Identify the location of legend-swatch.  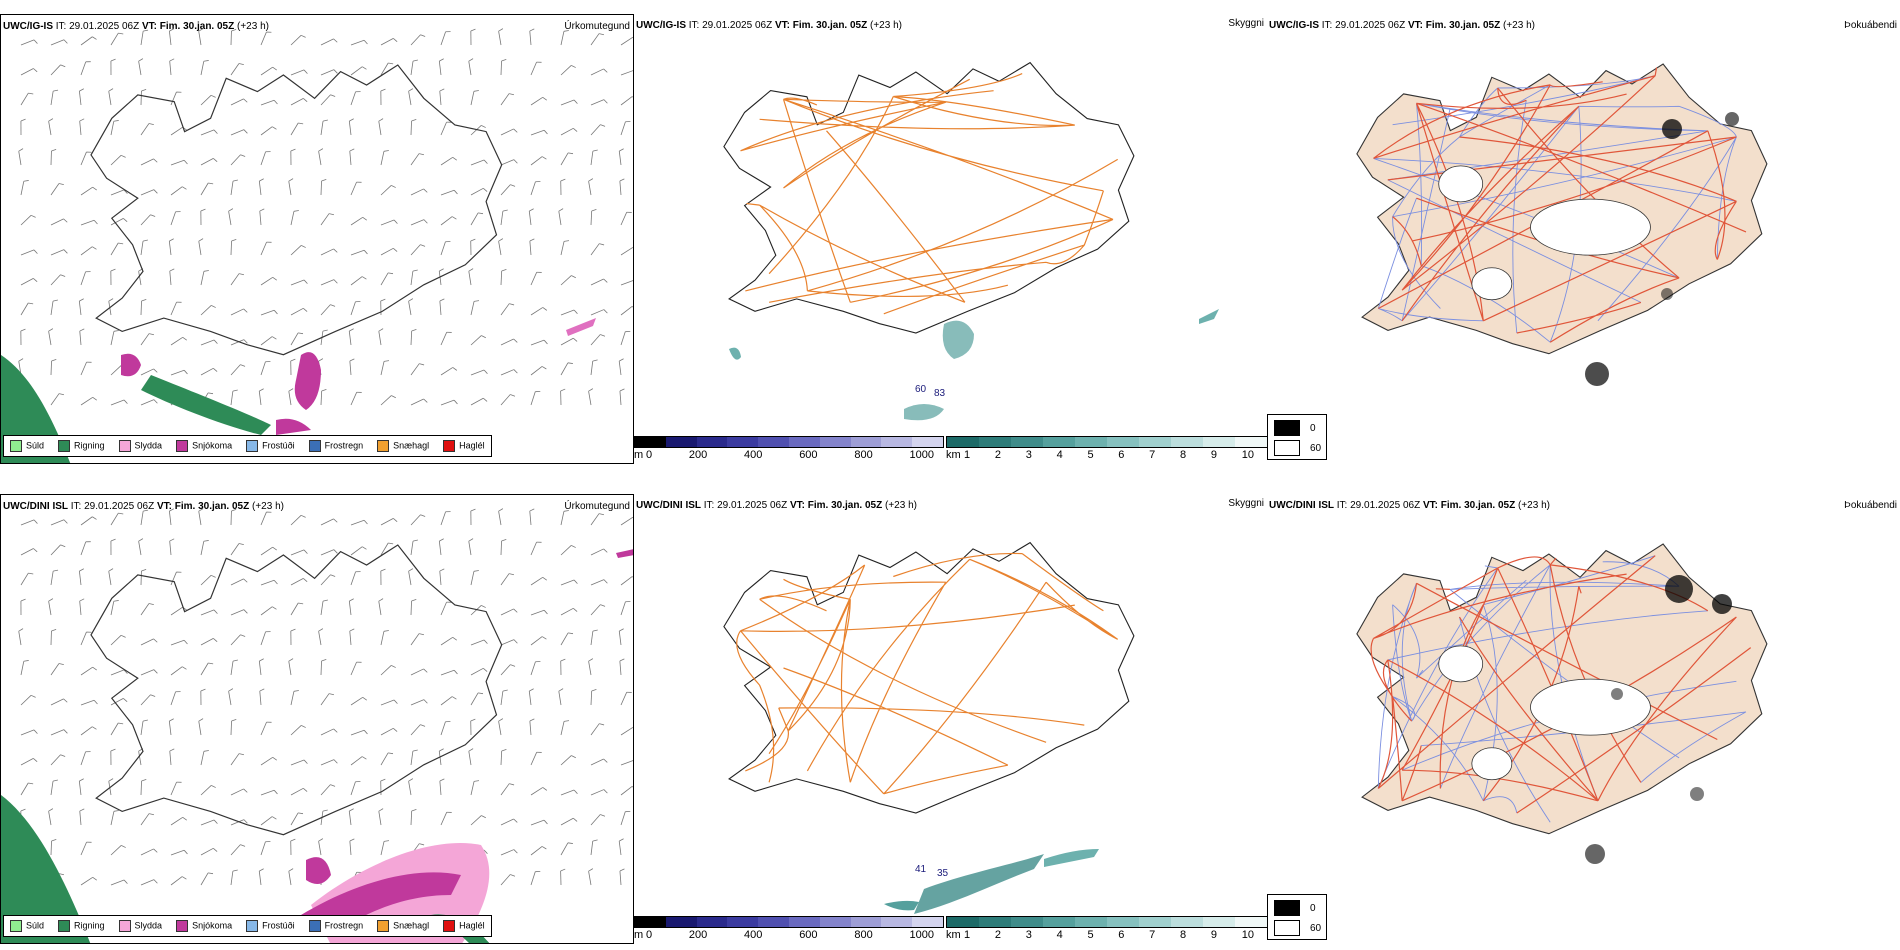
(449, 446).